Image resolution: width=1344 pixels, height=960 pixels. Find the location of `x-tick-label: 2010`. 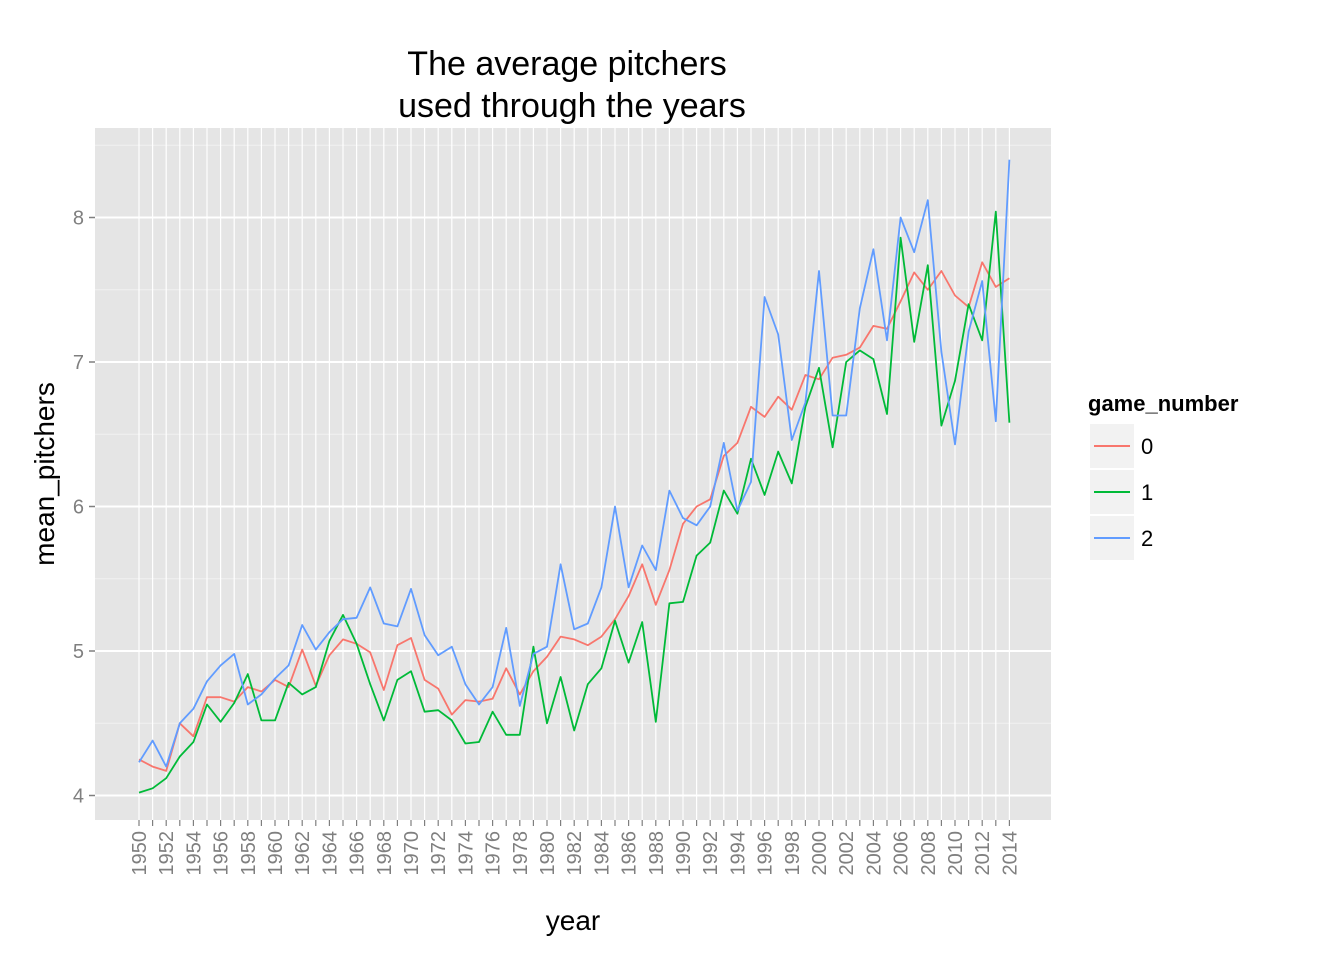

x-tick-label: 2010 is located at coordinates (956, 853).